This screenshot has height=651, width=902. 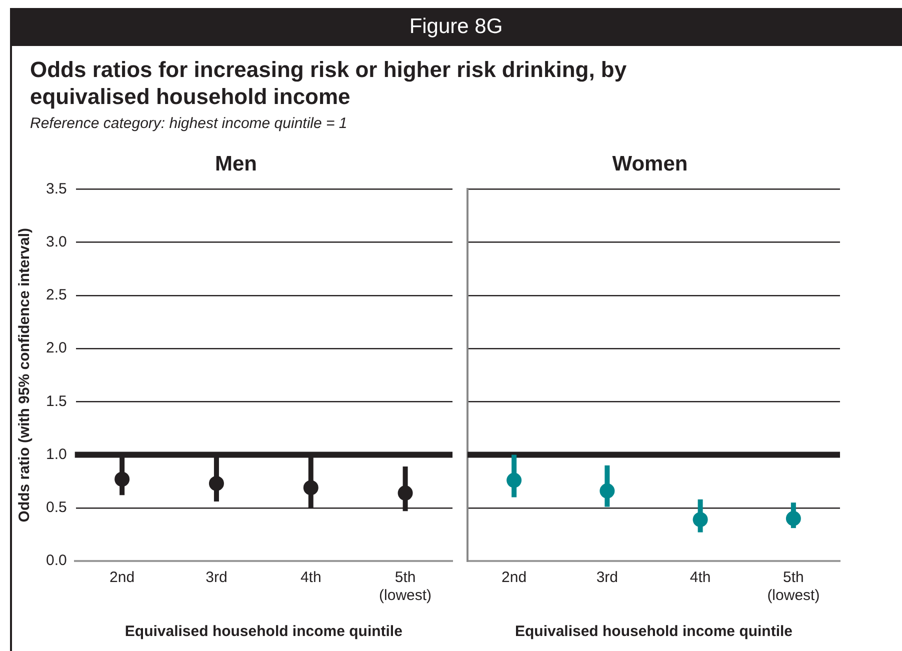 What do you see at coordinates (56, 348) in the screenshot?
I see `y-tick-label: 2.0` at bounding box center [56, 348].